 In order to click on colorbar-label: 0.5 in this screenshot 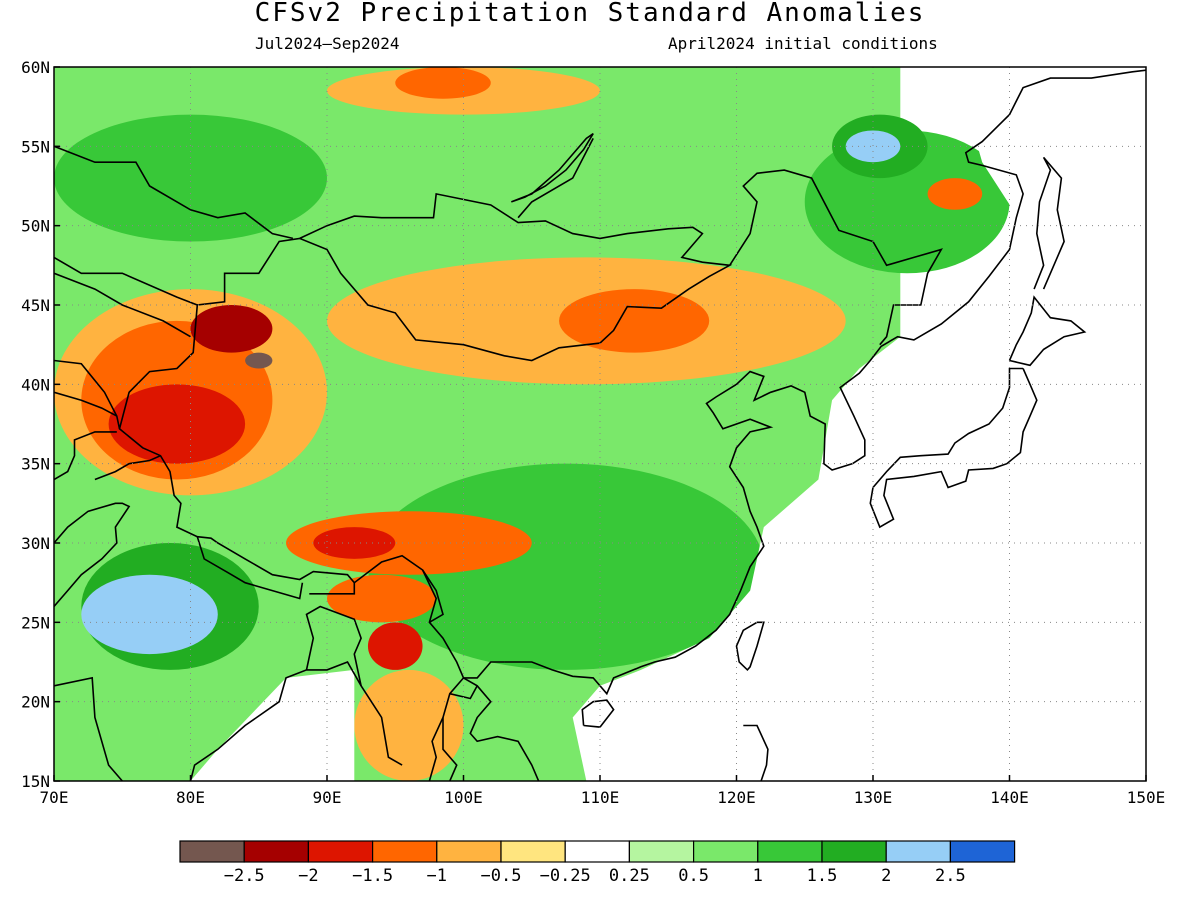, I will do `click(693, 876)`.